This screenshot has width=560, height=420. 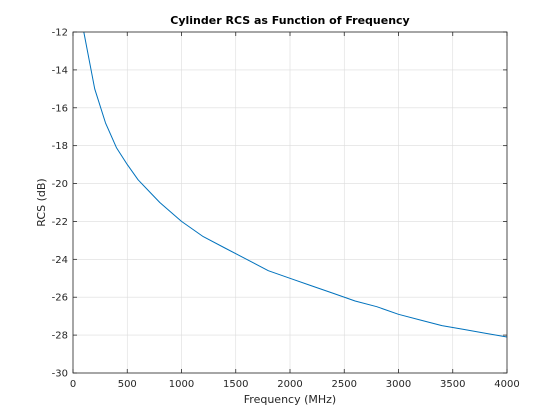 I want to click on x-tick-label: 0, so click(x=73, y=384).